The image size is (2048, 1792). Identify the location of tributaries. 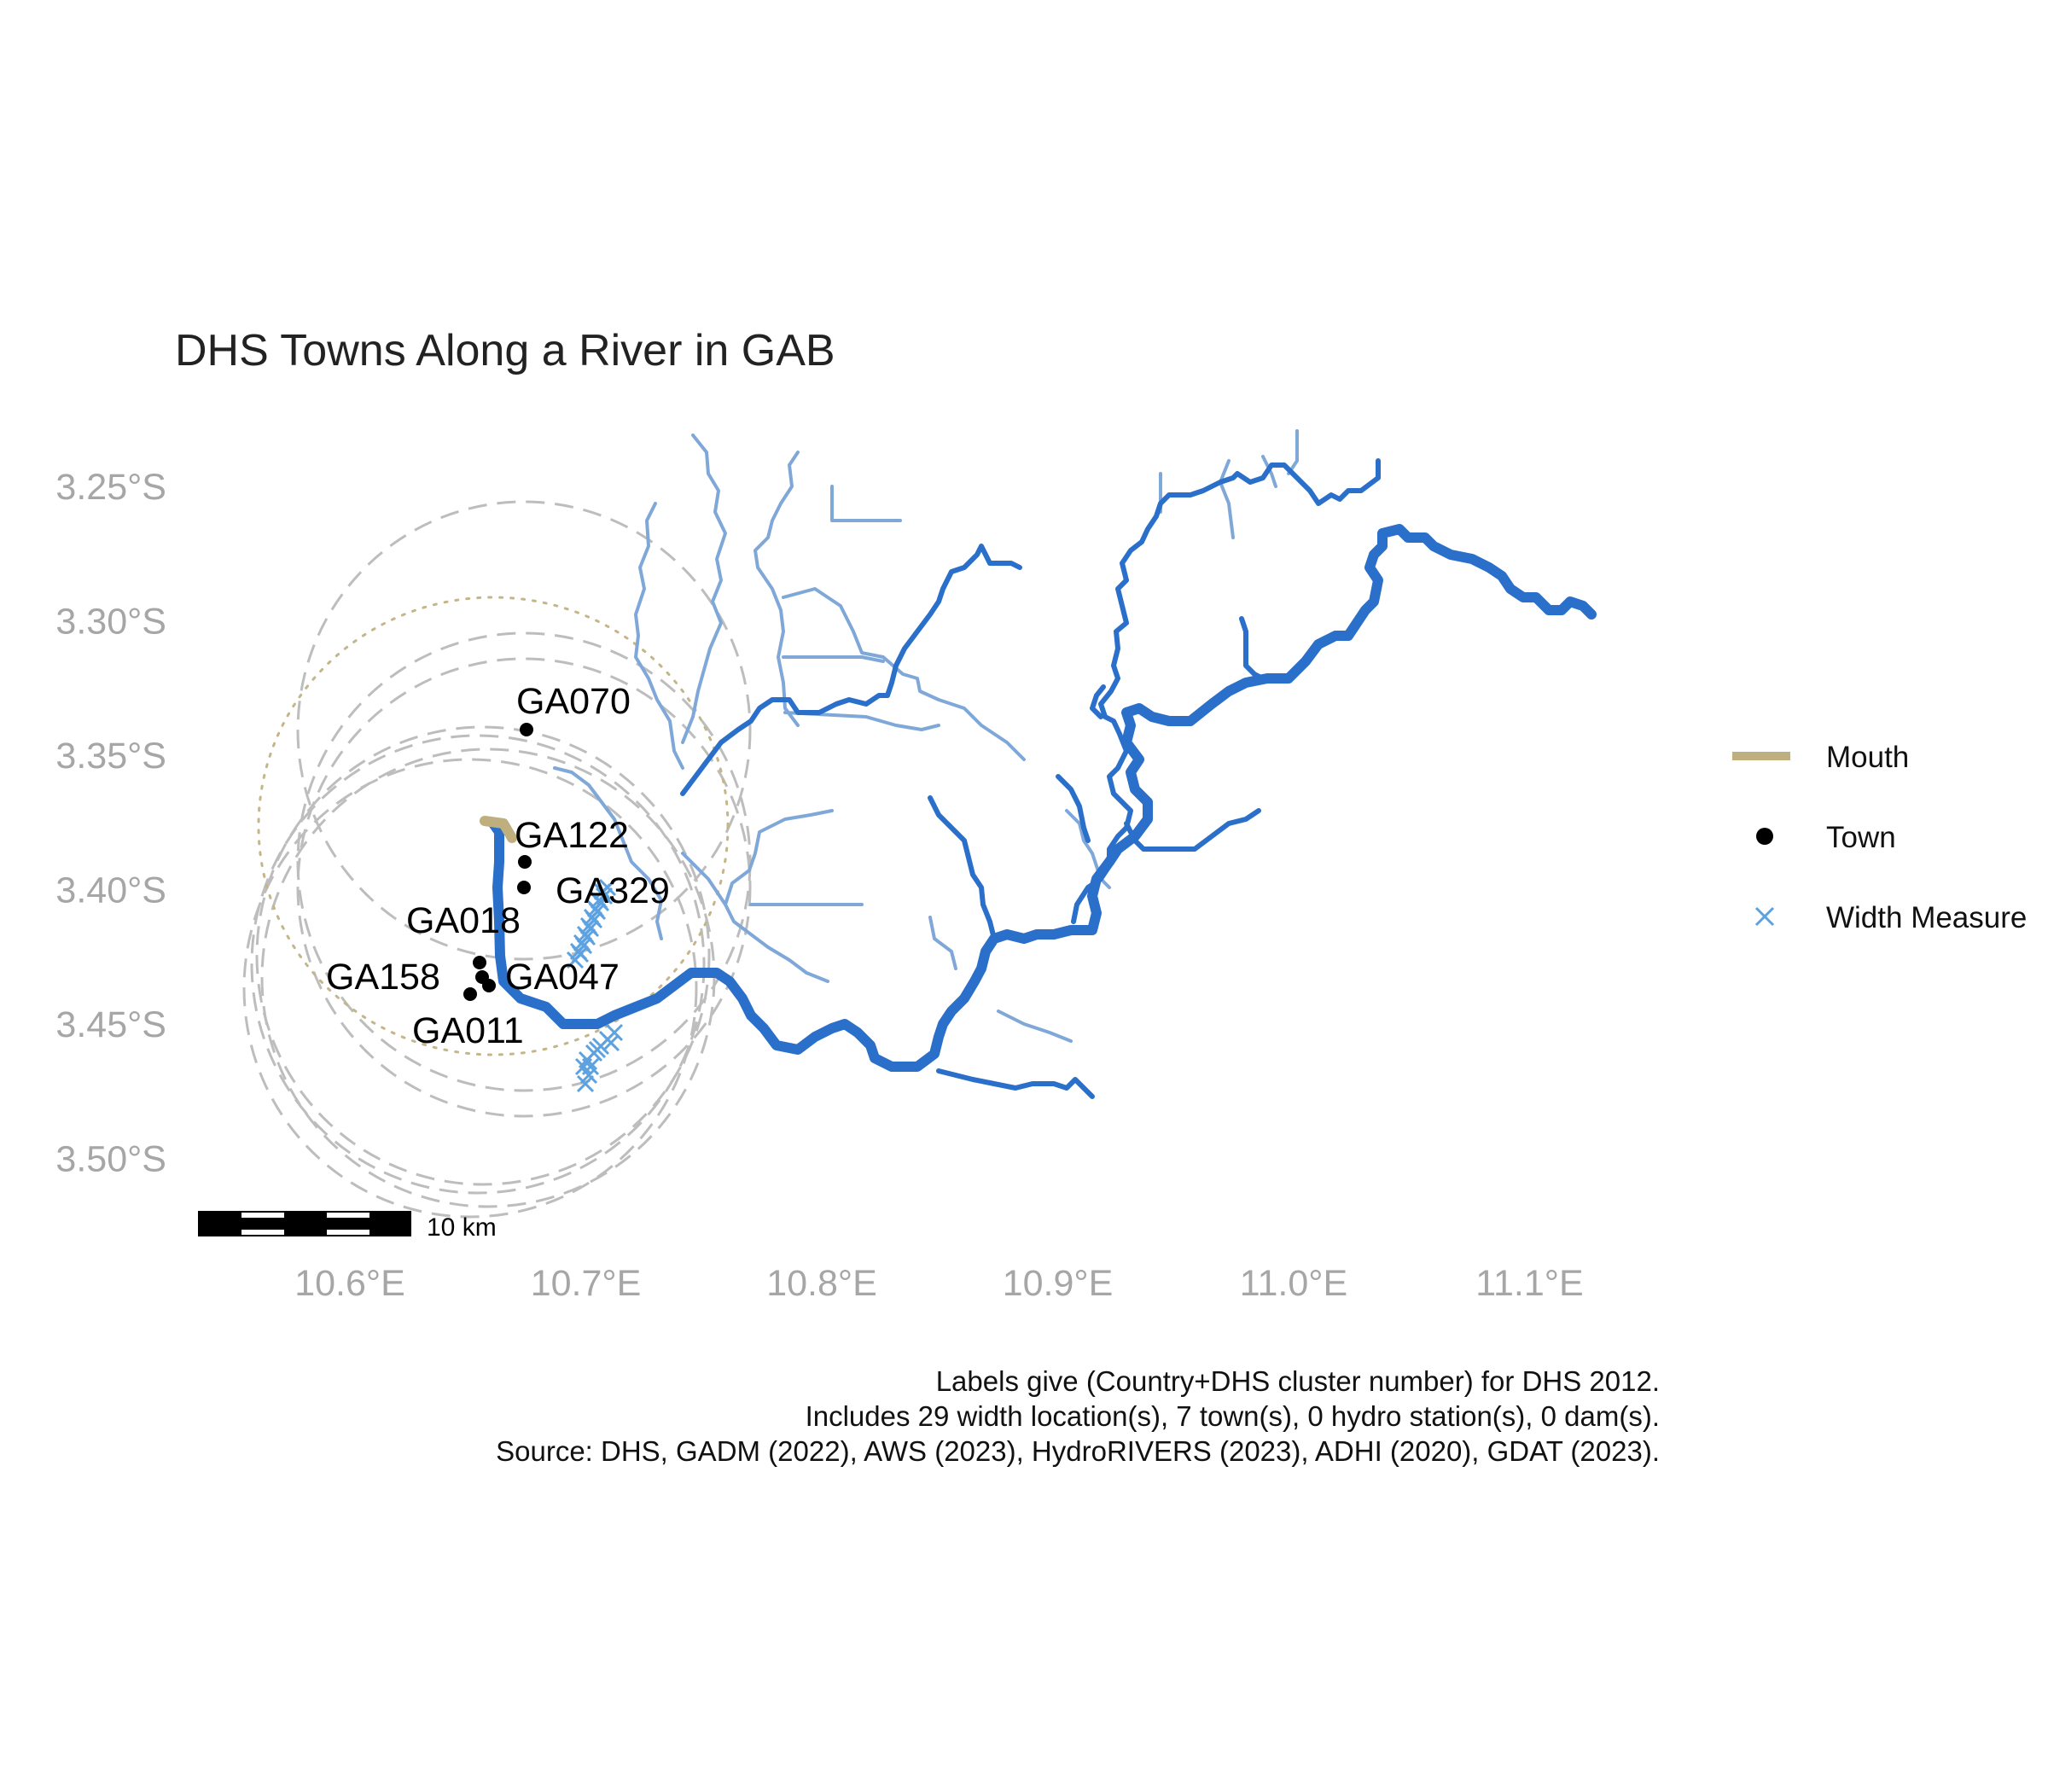
(926, 736).